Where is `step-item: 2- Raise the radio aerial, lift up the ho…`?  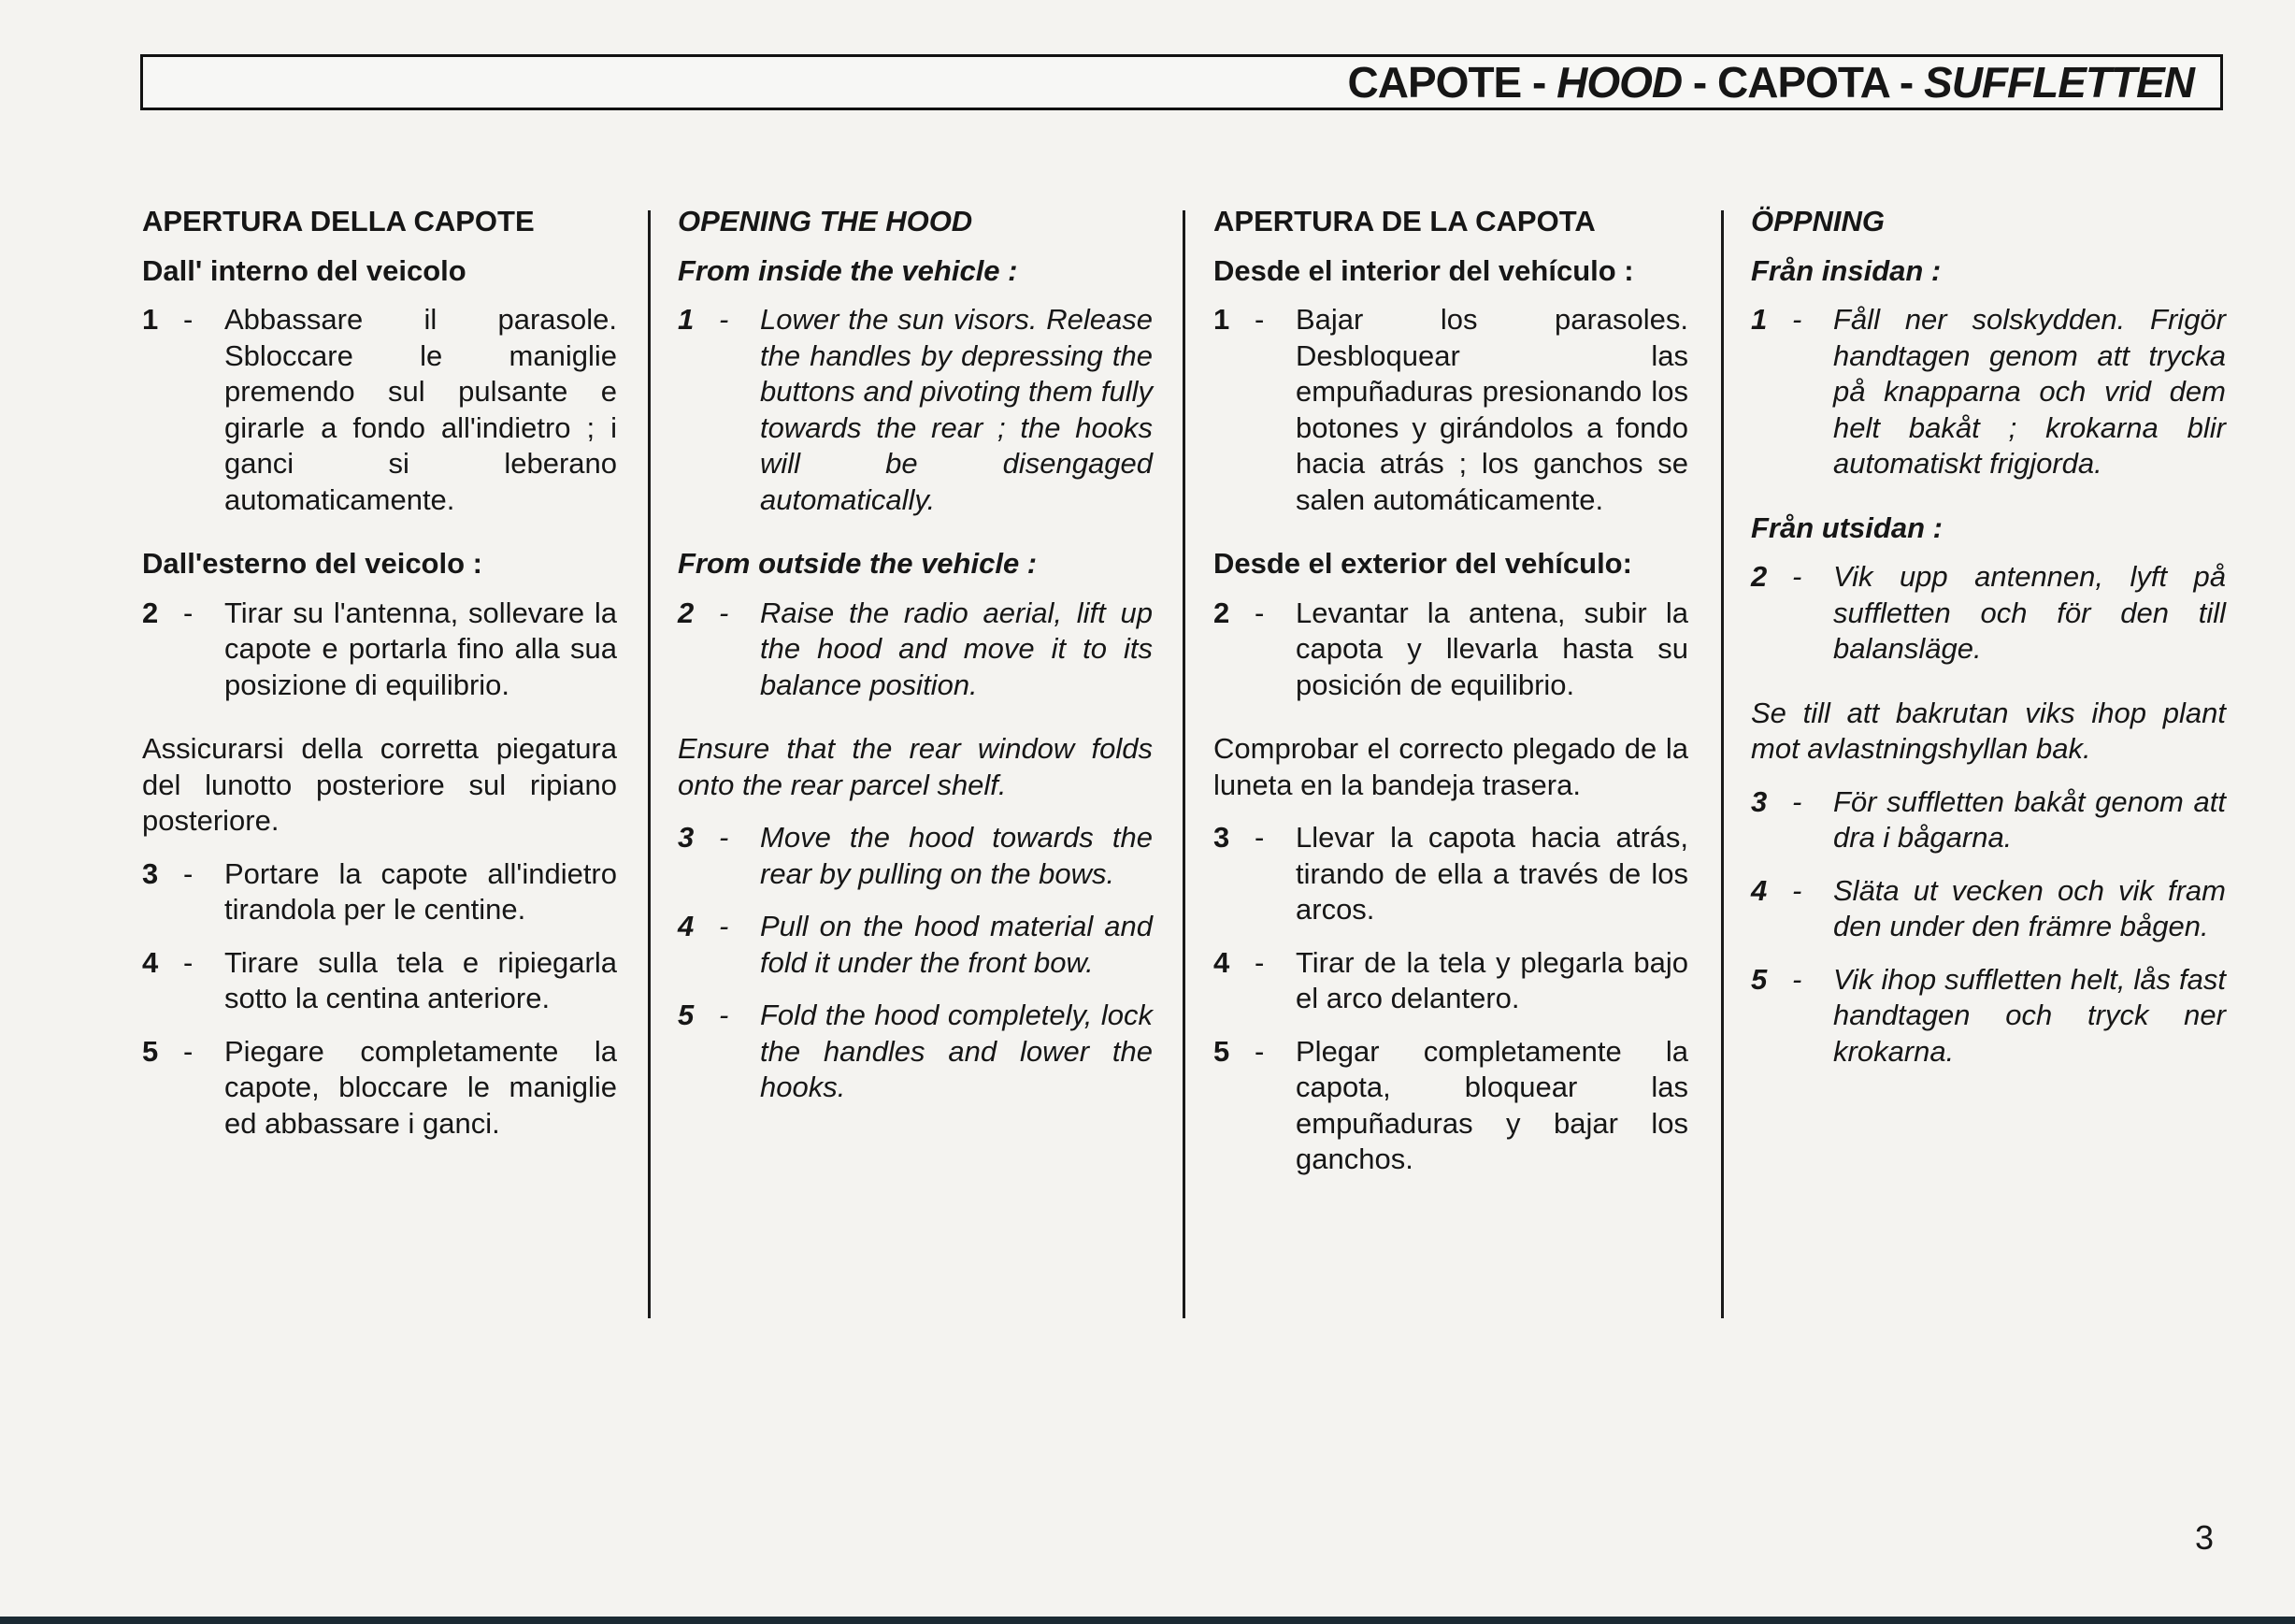
step-item: 2- Raise the radio aerial, lift up the ho… is located at coordinates (915, 650).